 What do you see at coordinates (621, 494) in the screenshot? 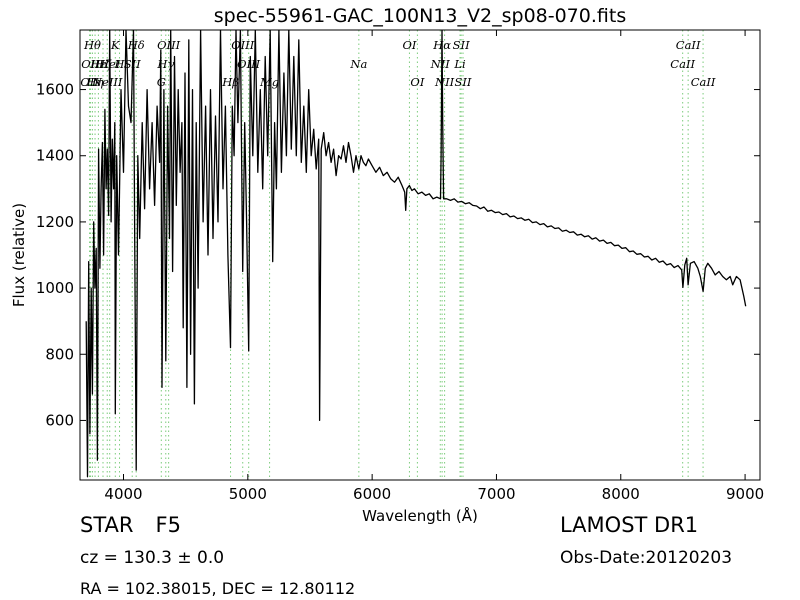
I see `x-tick-label: 8000` at bounding box center [621, 494].